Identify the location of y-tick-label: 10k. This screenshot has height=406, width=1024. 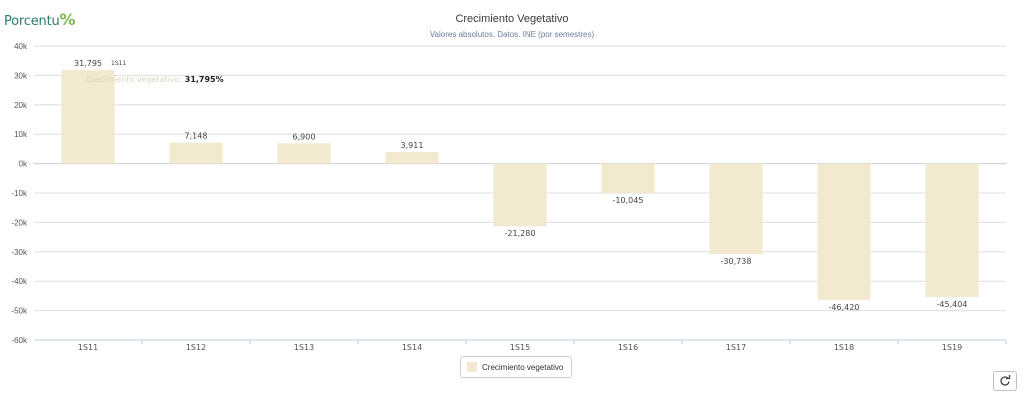
(21, 134).